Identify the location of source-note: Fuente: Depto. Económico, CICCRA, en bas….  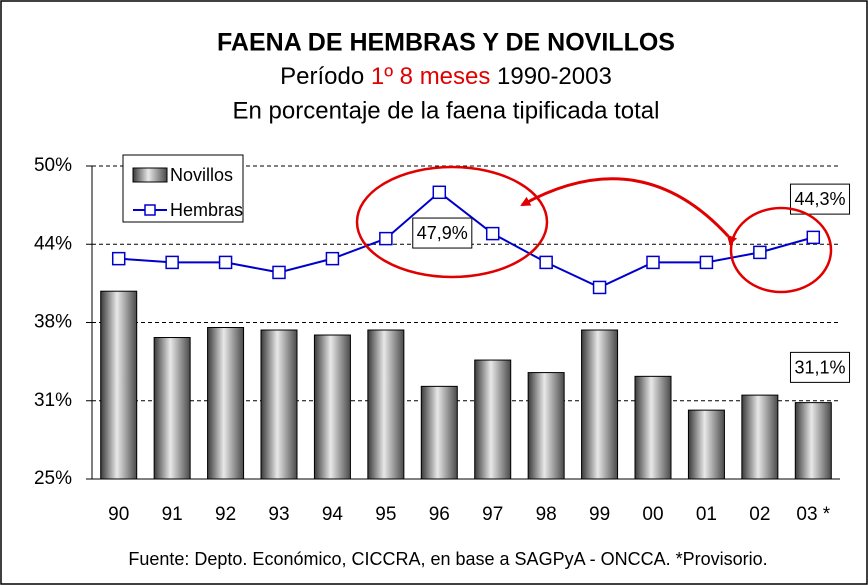
(447, 559).